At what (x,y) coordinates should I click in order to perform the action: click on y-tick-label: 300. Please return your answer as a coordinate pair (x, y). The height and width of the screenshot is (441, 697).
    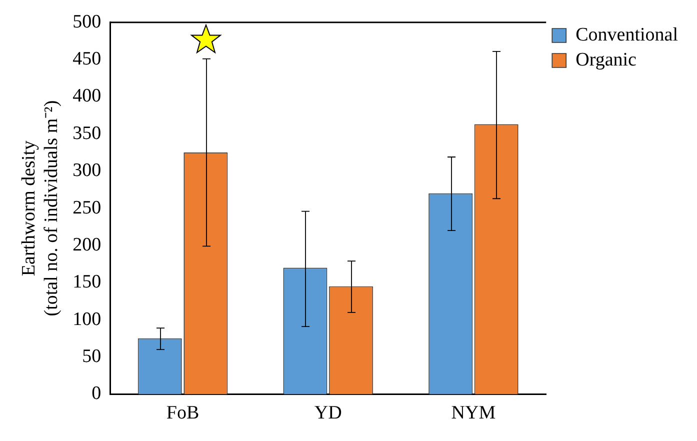
    Looking at the image, I should click on (87, 171).